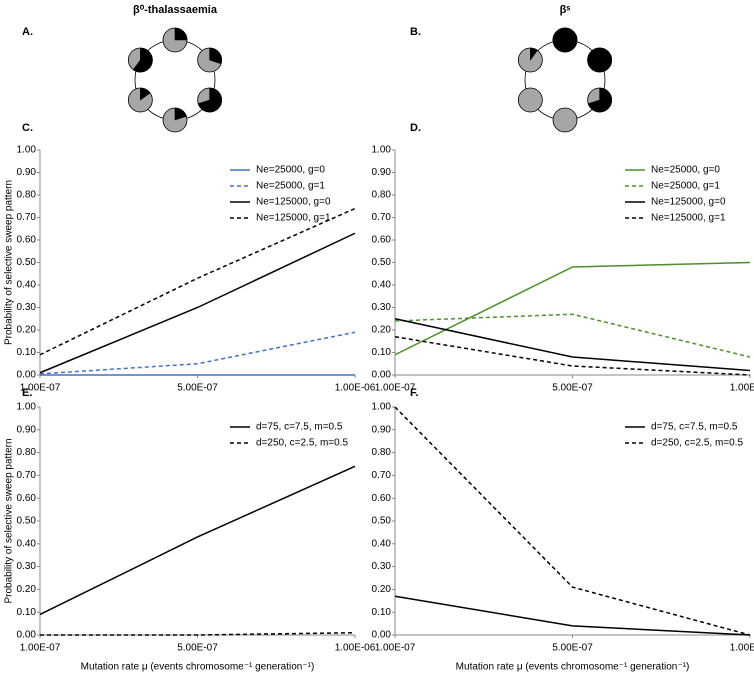 This screenshot has width=754, height=678. Describe the element at coordinates (27, 393) in the screenshot. I see `panel-label: E.` at that location.